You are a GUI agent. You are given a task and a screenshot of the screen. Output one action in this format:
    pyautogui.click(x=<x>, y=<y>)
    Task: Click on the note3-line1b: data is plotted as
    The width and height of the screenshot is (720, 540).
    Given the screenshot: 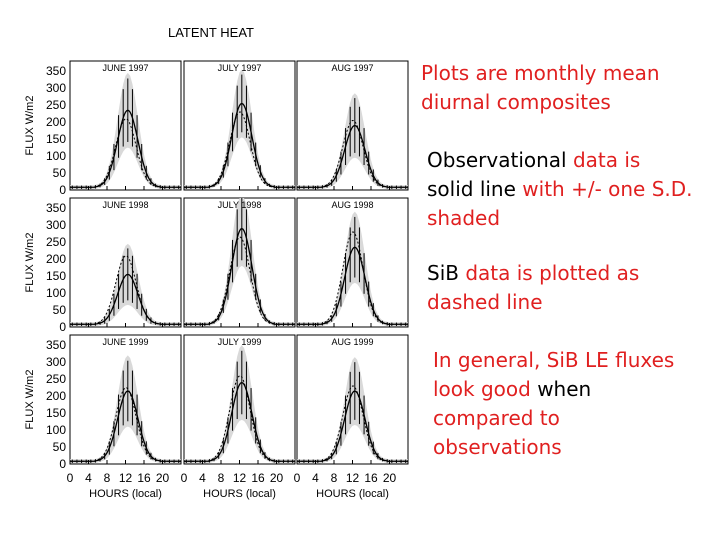 What is the action you would take?
    pyautogui.click(x=552, y=273)
    